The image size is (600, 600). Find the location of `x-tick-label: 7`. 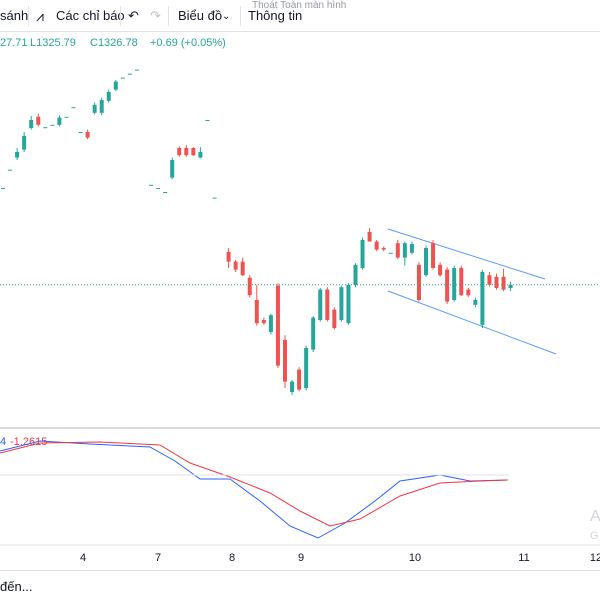

x-tick-label: 7 is located at coordinates (158, 558).